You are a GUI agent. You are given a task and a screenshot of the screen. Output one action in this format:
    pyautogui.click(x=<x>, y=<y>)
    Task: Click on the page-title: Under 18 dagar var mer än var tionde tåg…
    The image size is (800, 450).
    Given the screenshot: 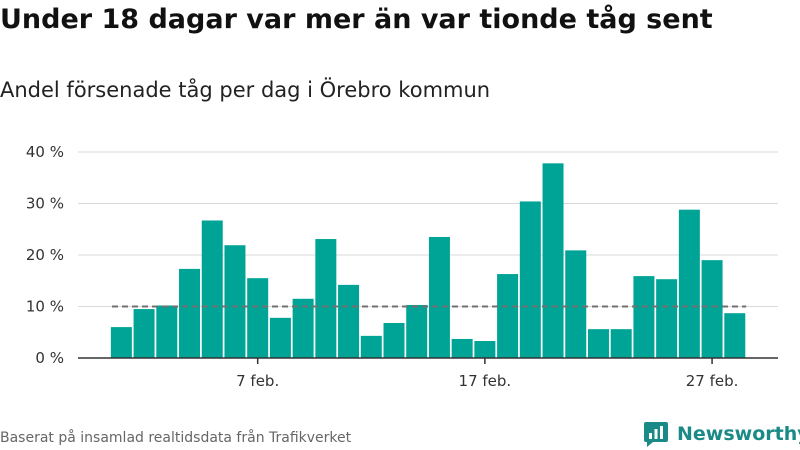 What is the action you would take?
    pyautogui.click(x=356, y=19)
    